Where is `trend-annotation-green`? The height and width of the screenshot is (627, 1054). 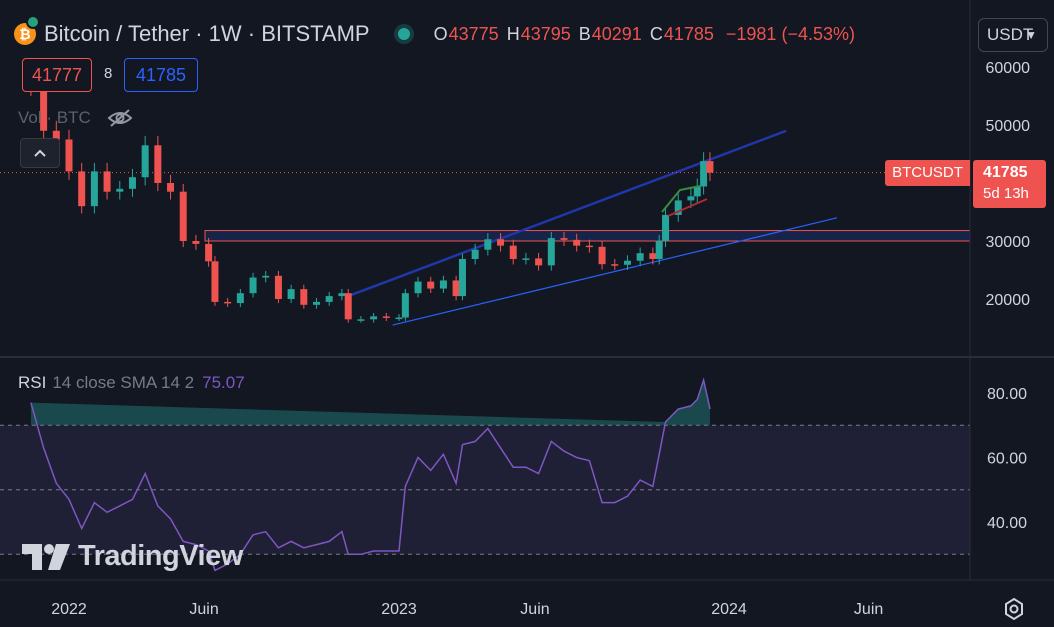 trend-annotation-green is located at coordinates (681, 199).